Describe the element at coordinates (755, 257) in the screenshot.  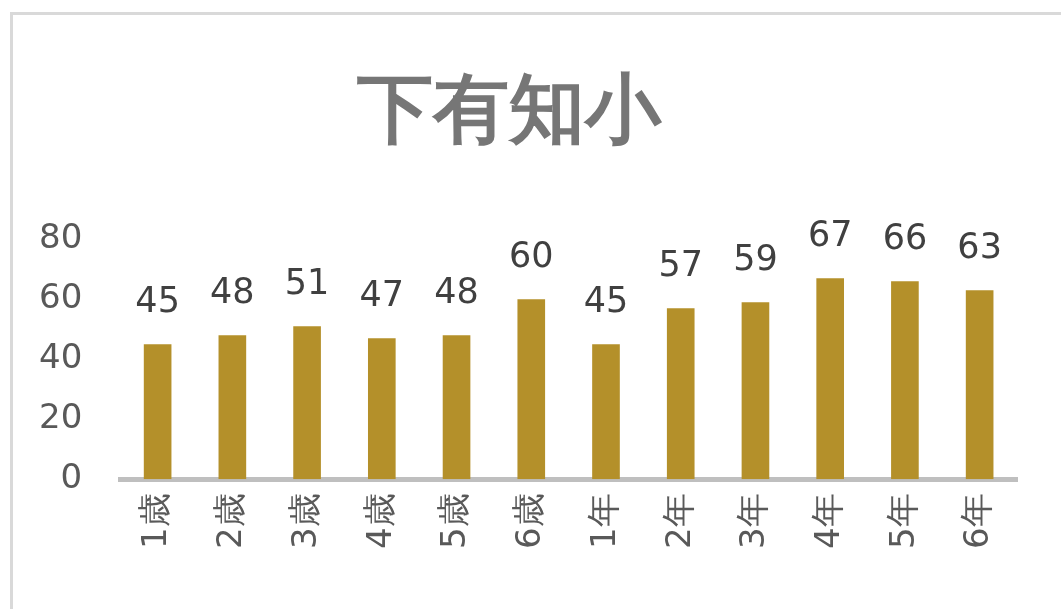
I see `data-label: 59` at that location.